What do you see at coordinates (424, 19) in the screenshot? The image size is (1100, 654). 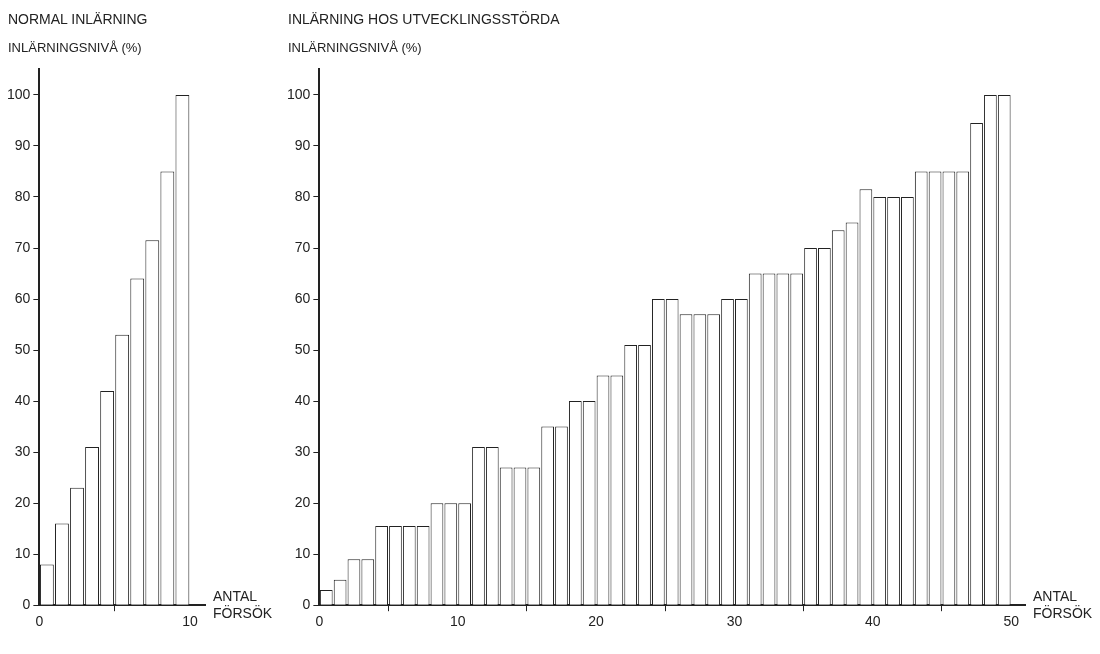 I see `chart-title: INLÄRNING HOS UTVECKLINGSSTÖRDA` at bounding box center [424, 19].